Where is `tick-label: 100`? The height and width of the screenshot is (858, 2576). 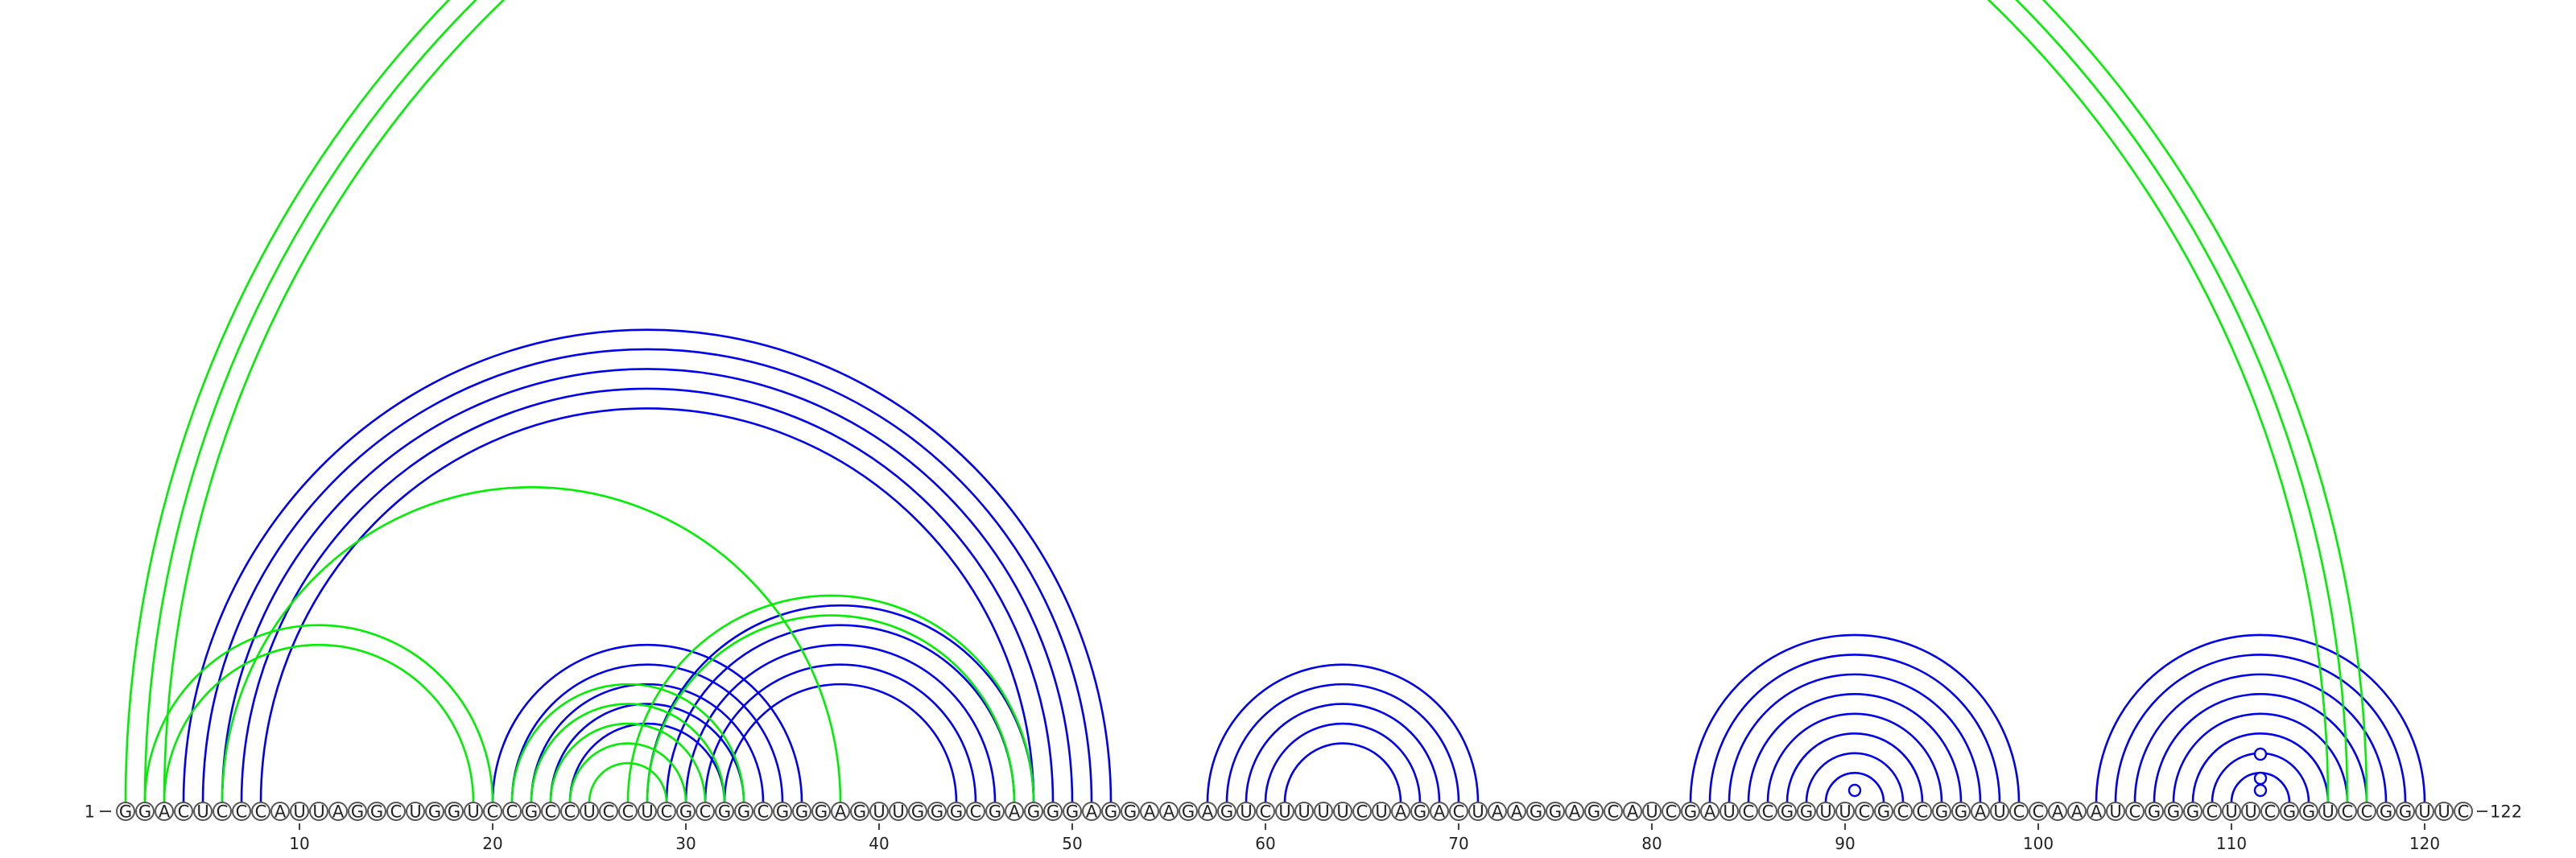 tick-label: 100 is located at coordinates (2038, 844).